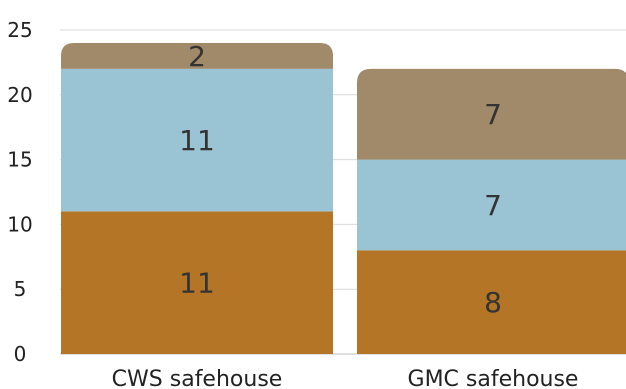 The width and height of the screenshot is (626, 389). I want to click on y-tick-label: 25, so click(19, 30).